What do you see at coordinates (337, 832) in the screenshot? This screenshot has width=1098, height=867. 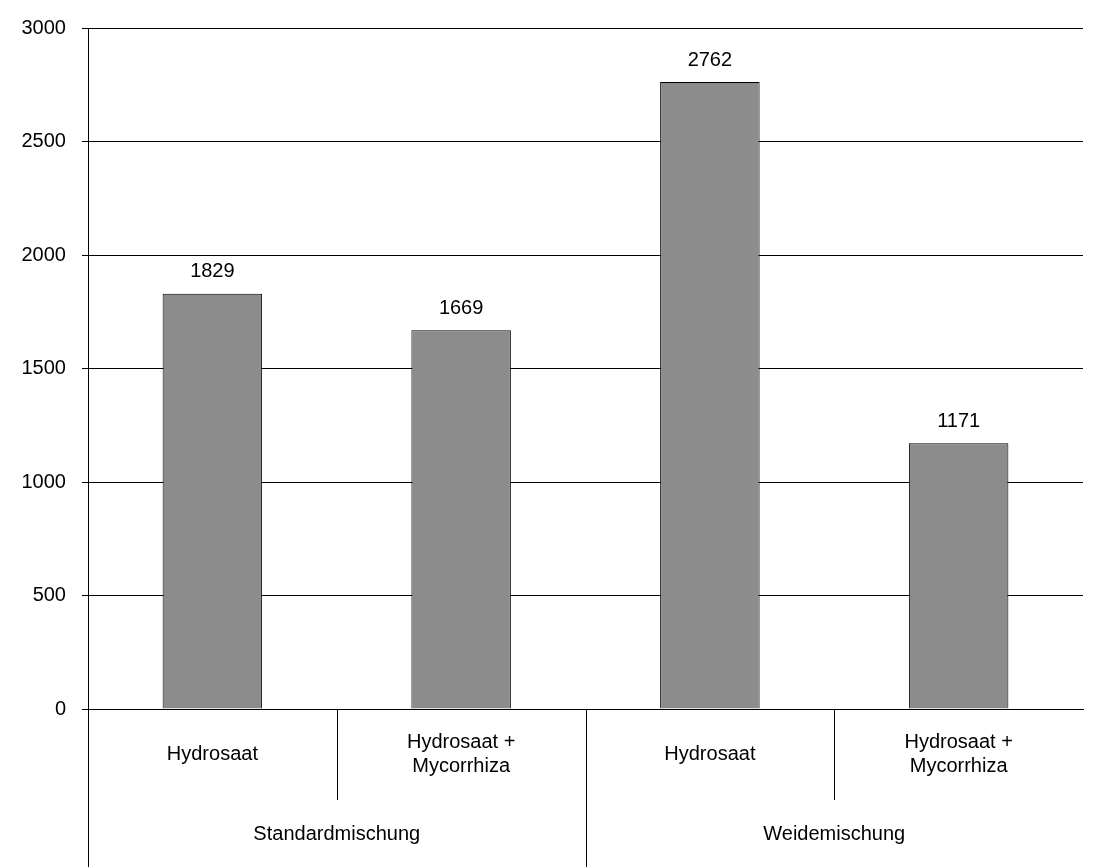 I see `text: Standardmischung` at bounding box center [337, 832].